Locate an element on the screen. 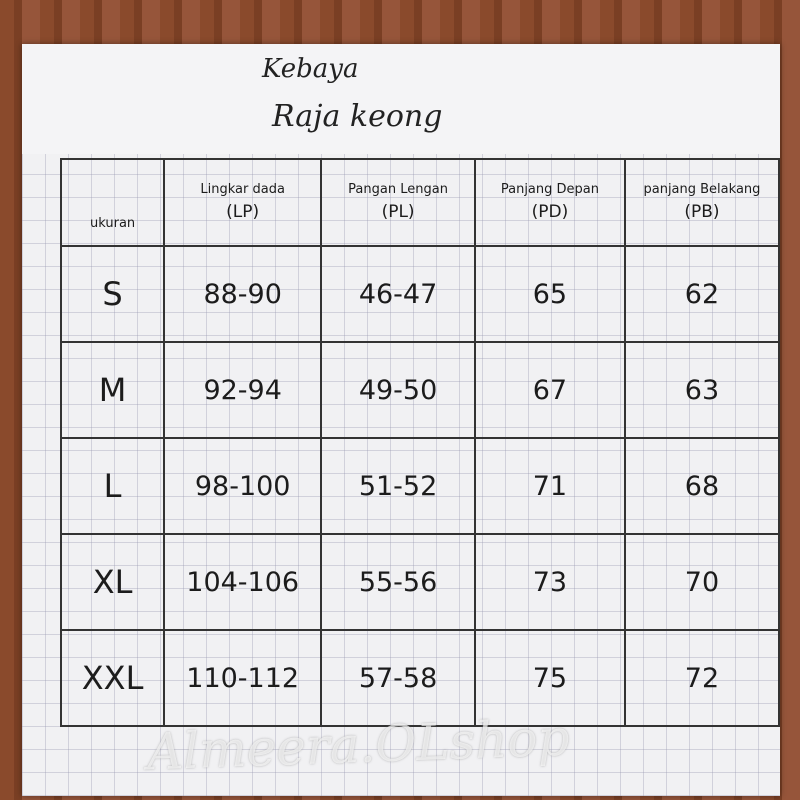 The image size is (800, 800). header-lingkar-dada: Lingkar dada (LP) is located at coordinates (243, 202).